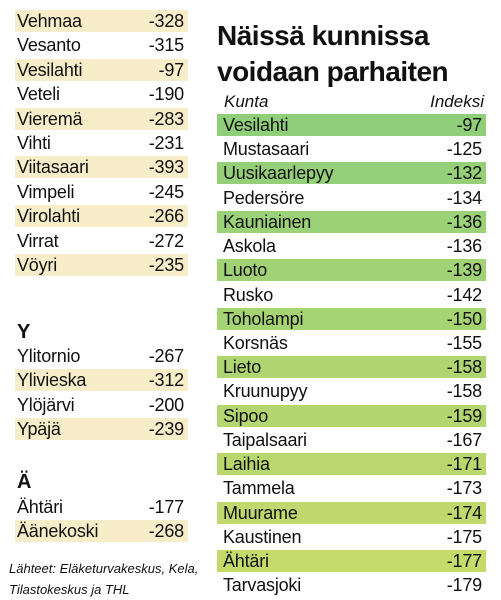  I want to click on list-item: Äänekoski -268, so click(101, 531).